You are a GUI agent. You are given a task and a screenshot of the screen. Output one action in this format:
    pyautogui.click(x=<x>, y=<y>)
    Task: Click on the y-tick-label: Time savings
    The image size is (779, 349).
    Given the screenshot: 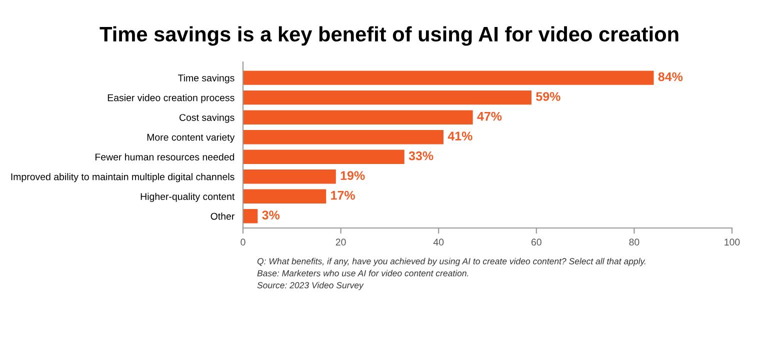 What is the action you would take?
    pyautogui.click(x=206, y=79)
    